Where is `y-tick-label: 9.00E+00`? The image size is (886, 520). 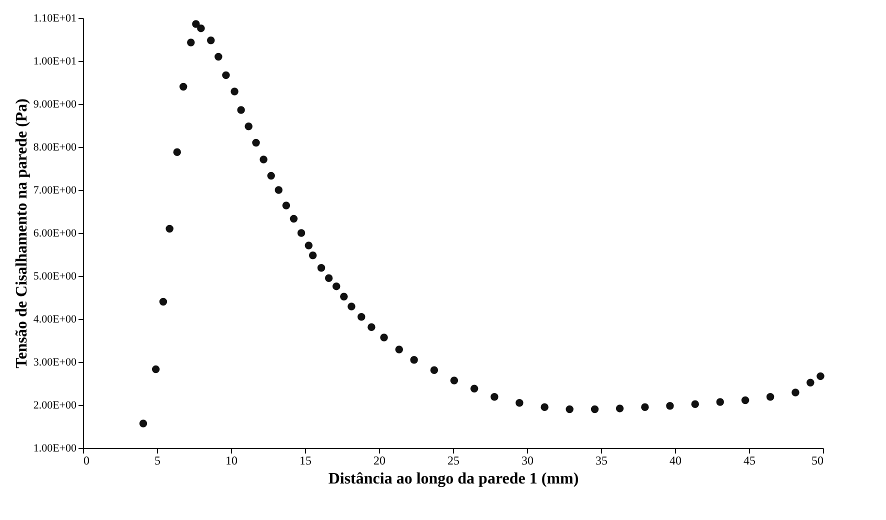
y-tick-label: 9.00E+00 is located at coordinates (55, 104).